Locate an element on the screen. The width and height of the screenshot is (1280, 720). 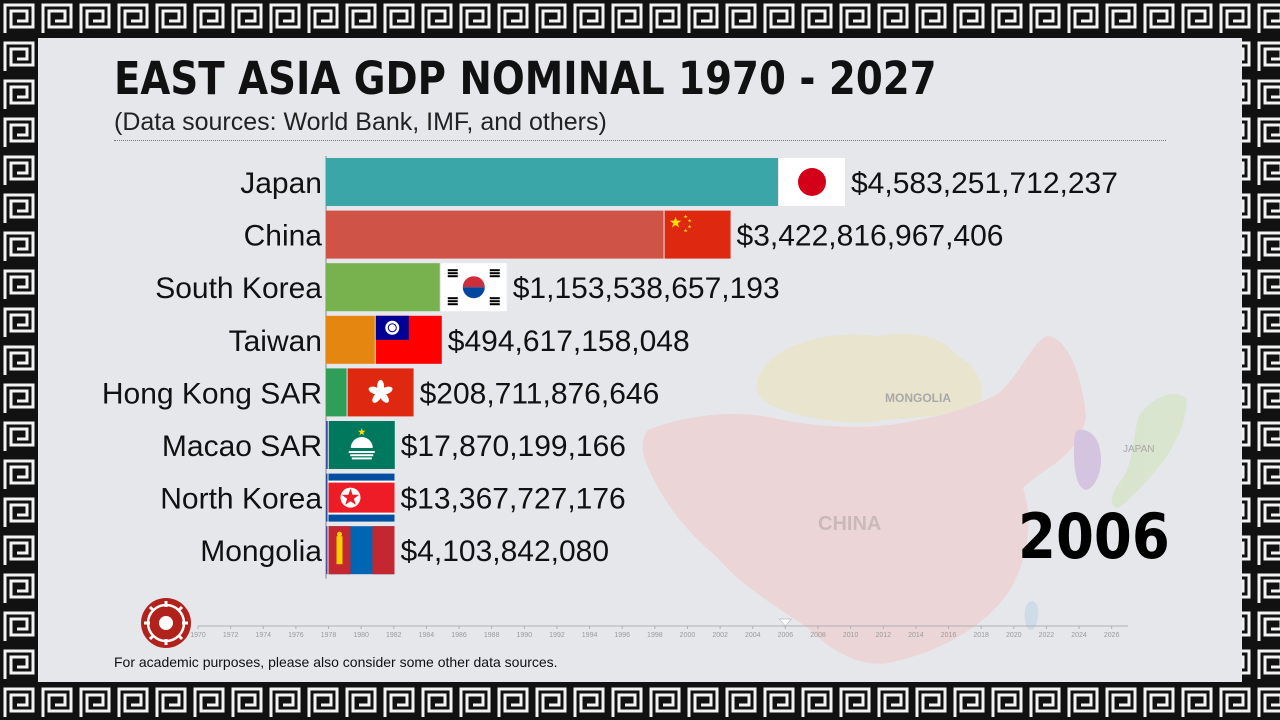
value-label-south-korea: $1,153,538,657,193 is located at coordinates (646, 288).